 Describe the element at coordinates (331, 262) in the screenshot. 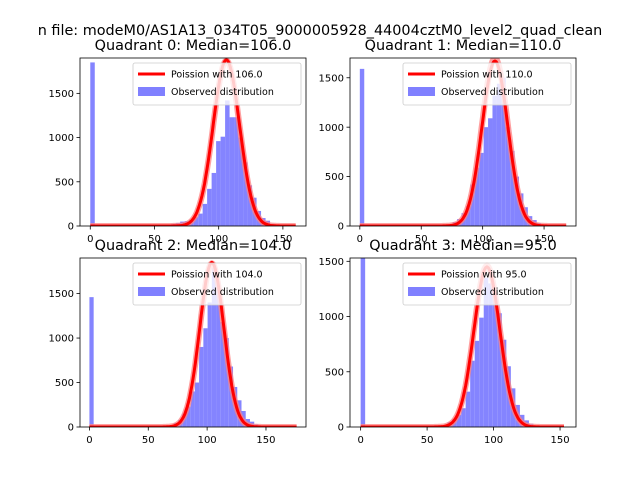

I see `y-tick-label: 1500` at that location.